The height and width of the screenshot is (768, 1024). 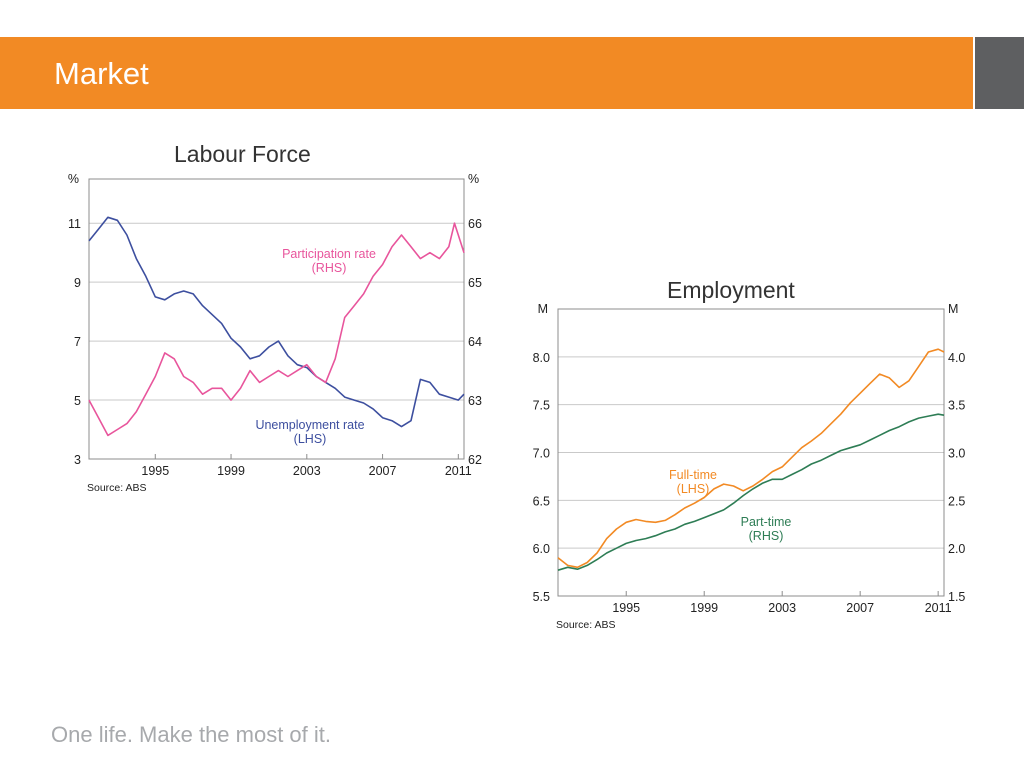 What do you see at coordinates (231, 471) in the screenshot?
I see `labour-force-x-tick-label: 1999` at bounding box center [231, 471].